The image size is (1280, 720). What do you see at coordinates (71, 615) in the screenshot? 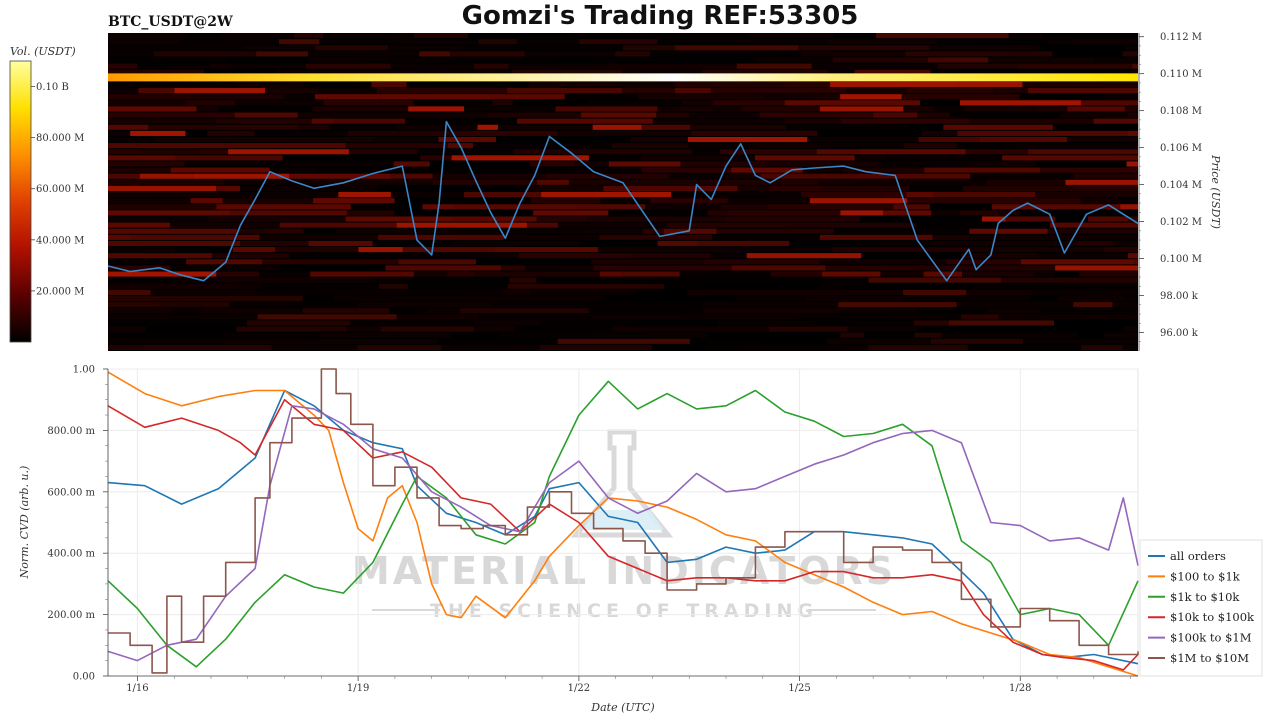
I see `cvd-y-tick-label: 200.00 m` at bounding box center [71, 615].